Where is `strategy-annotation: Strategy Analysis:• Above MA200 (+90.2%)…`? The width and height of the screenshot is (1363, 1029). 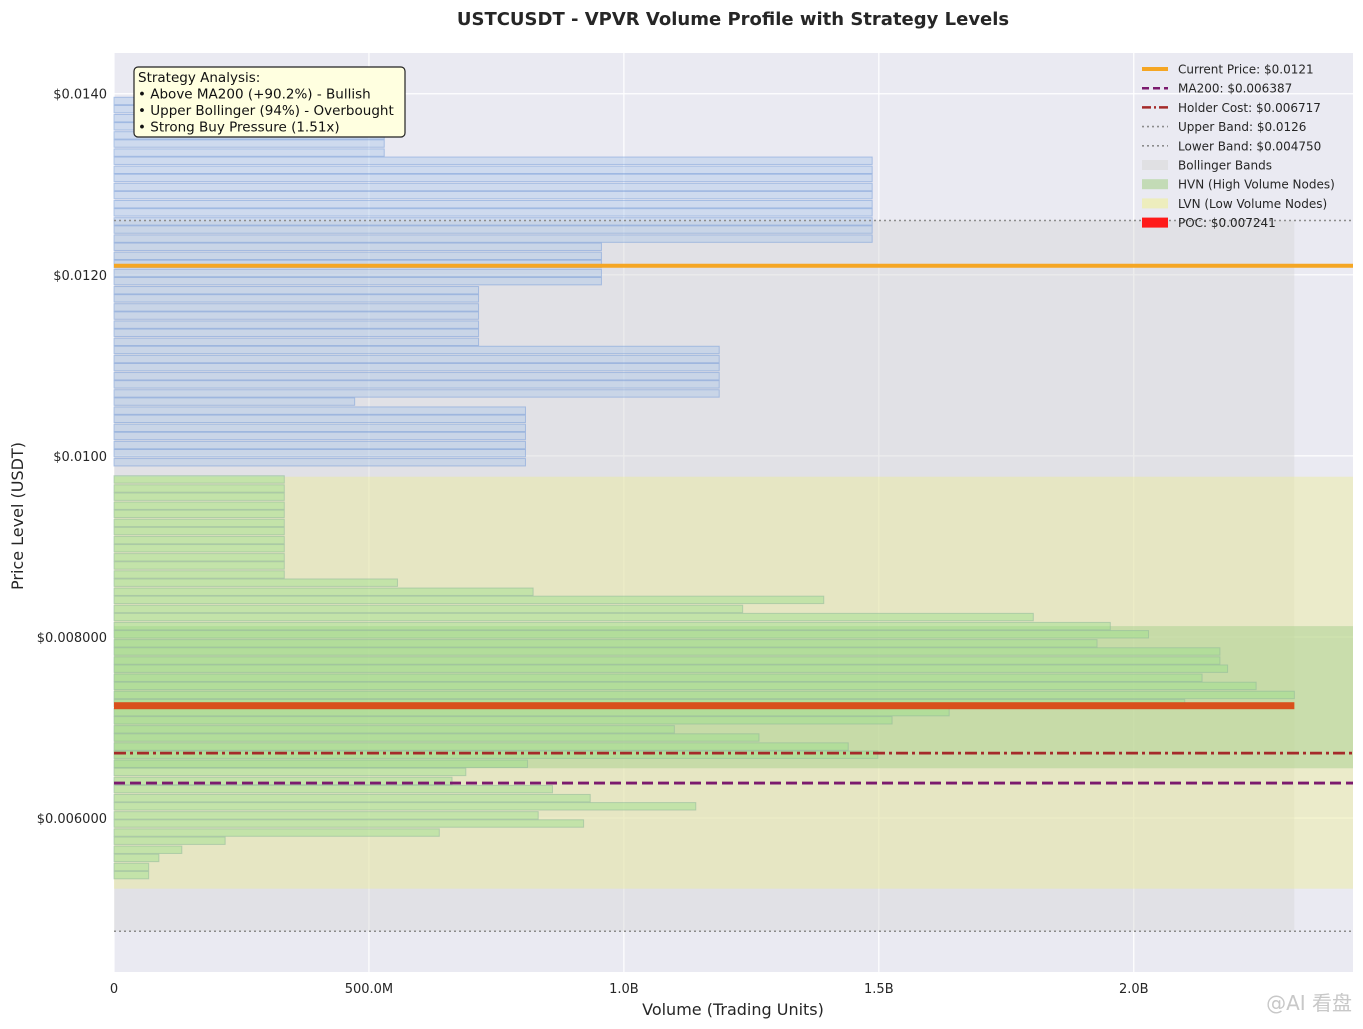
strategy-annotation: Strategy Analysis:• Above MA200 (+90.2%)… is located at coordinates (269, 102).